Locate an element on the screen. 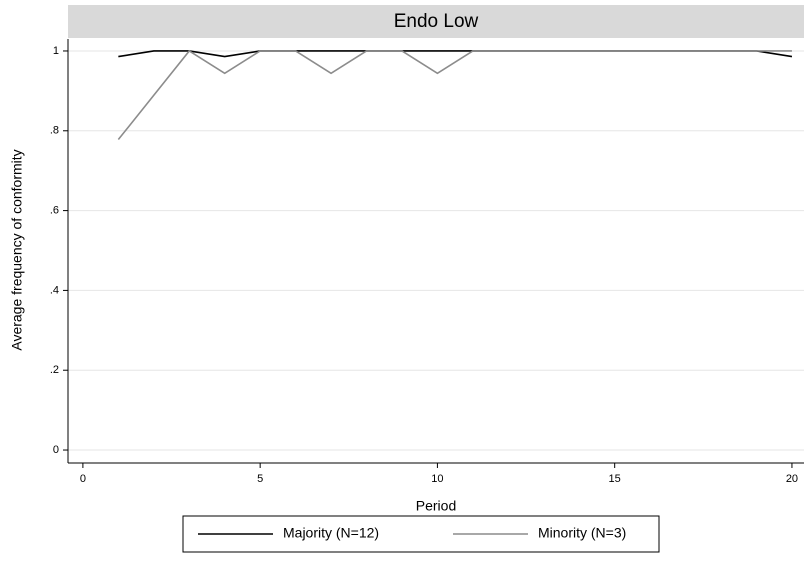 The width and height of the screenshot is (804, 566). x-tick-label: 15 is located at coordinates (615, 479).